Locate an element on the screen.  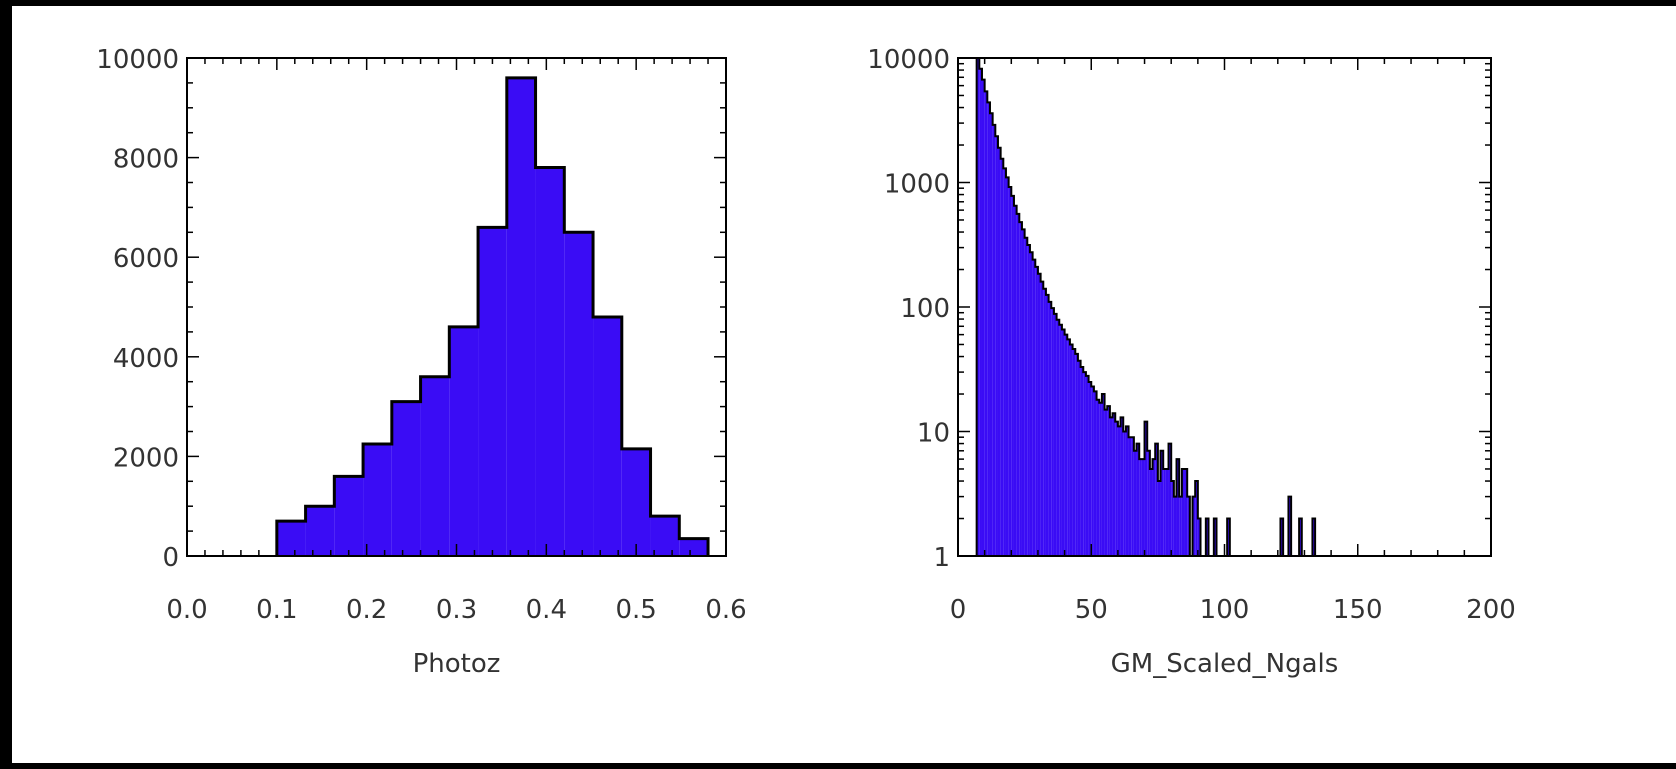
x-tick-label: 0.2 is located at coordinates (366, 610).